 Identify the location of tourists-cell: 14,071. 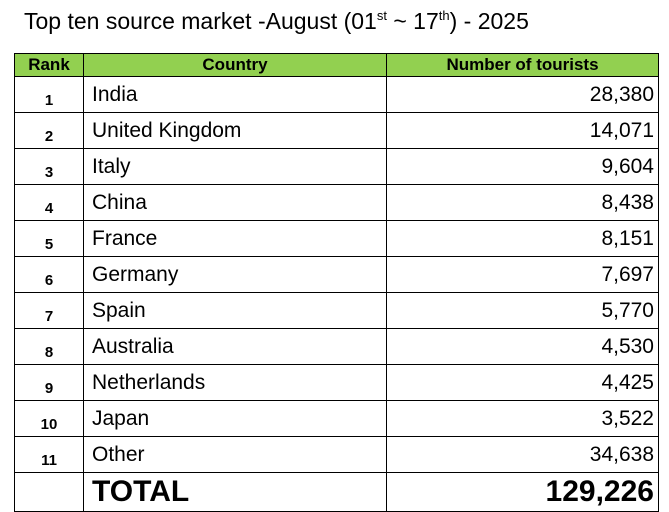
(522, 130).